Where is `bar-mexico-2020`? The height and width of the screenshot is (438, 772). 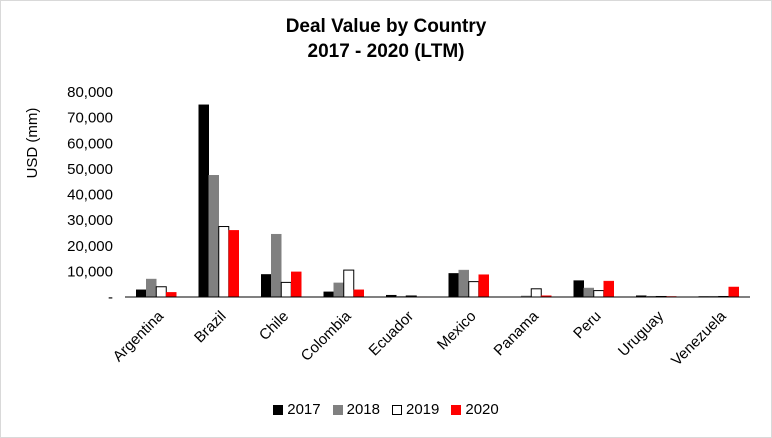
bar-mexico-2020 is located at coordinates (483, 286).